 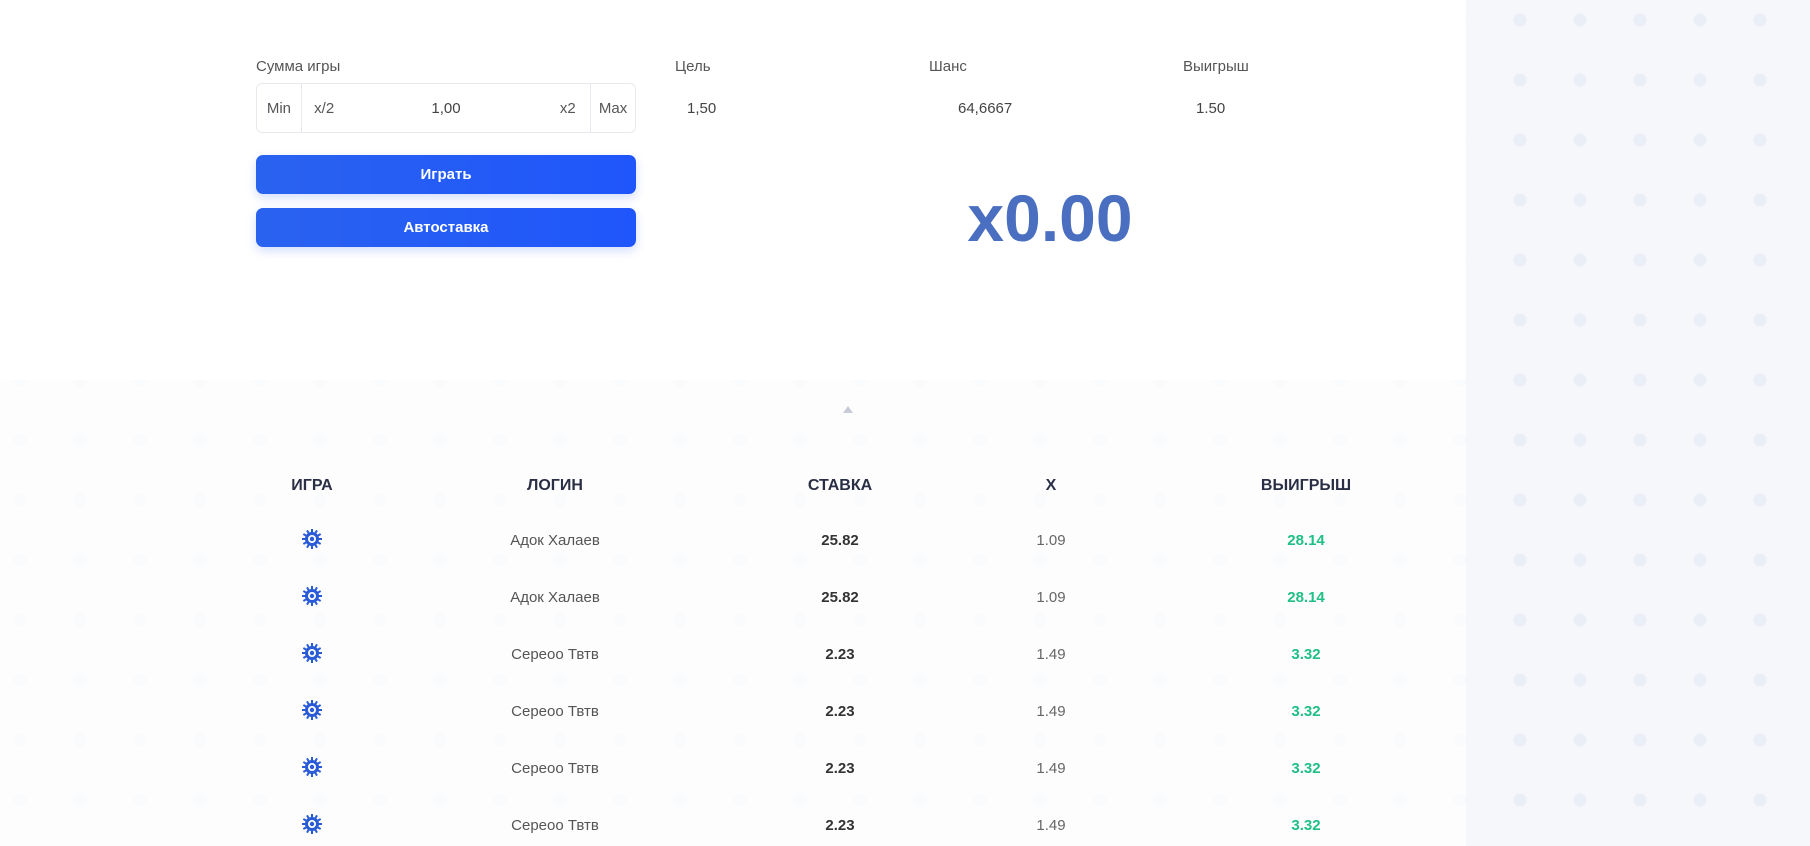 What do you see at coordinates (446, 227) in the screenshot?
I see `autobet-button: Автоставка` at bounding box center [446, 227].